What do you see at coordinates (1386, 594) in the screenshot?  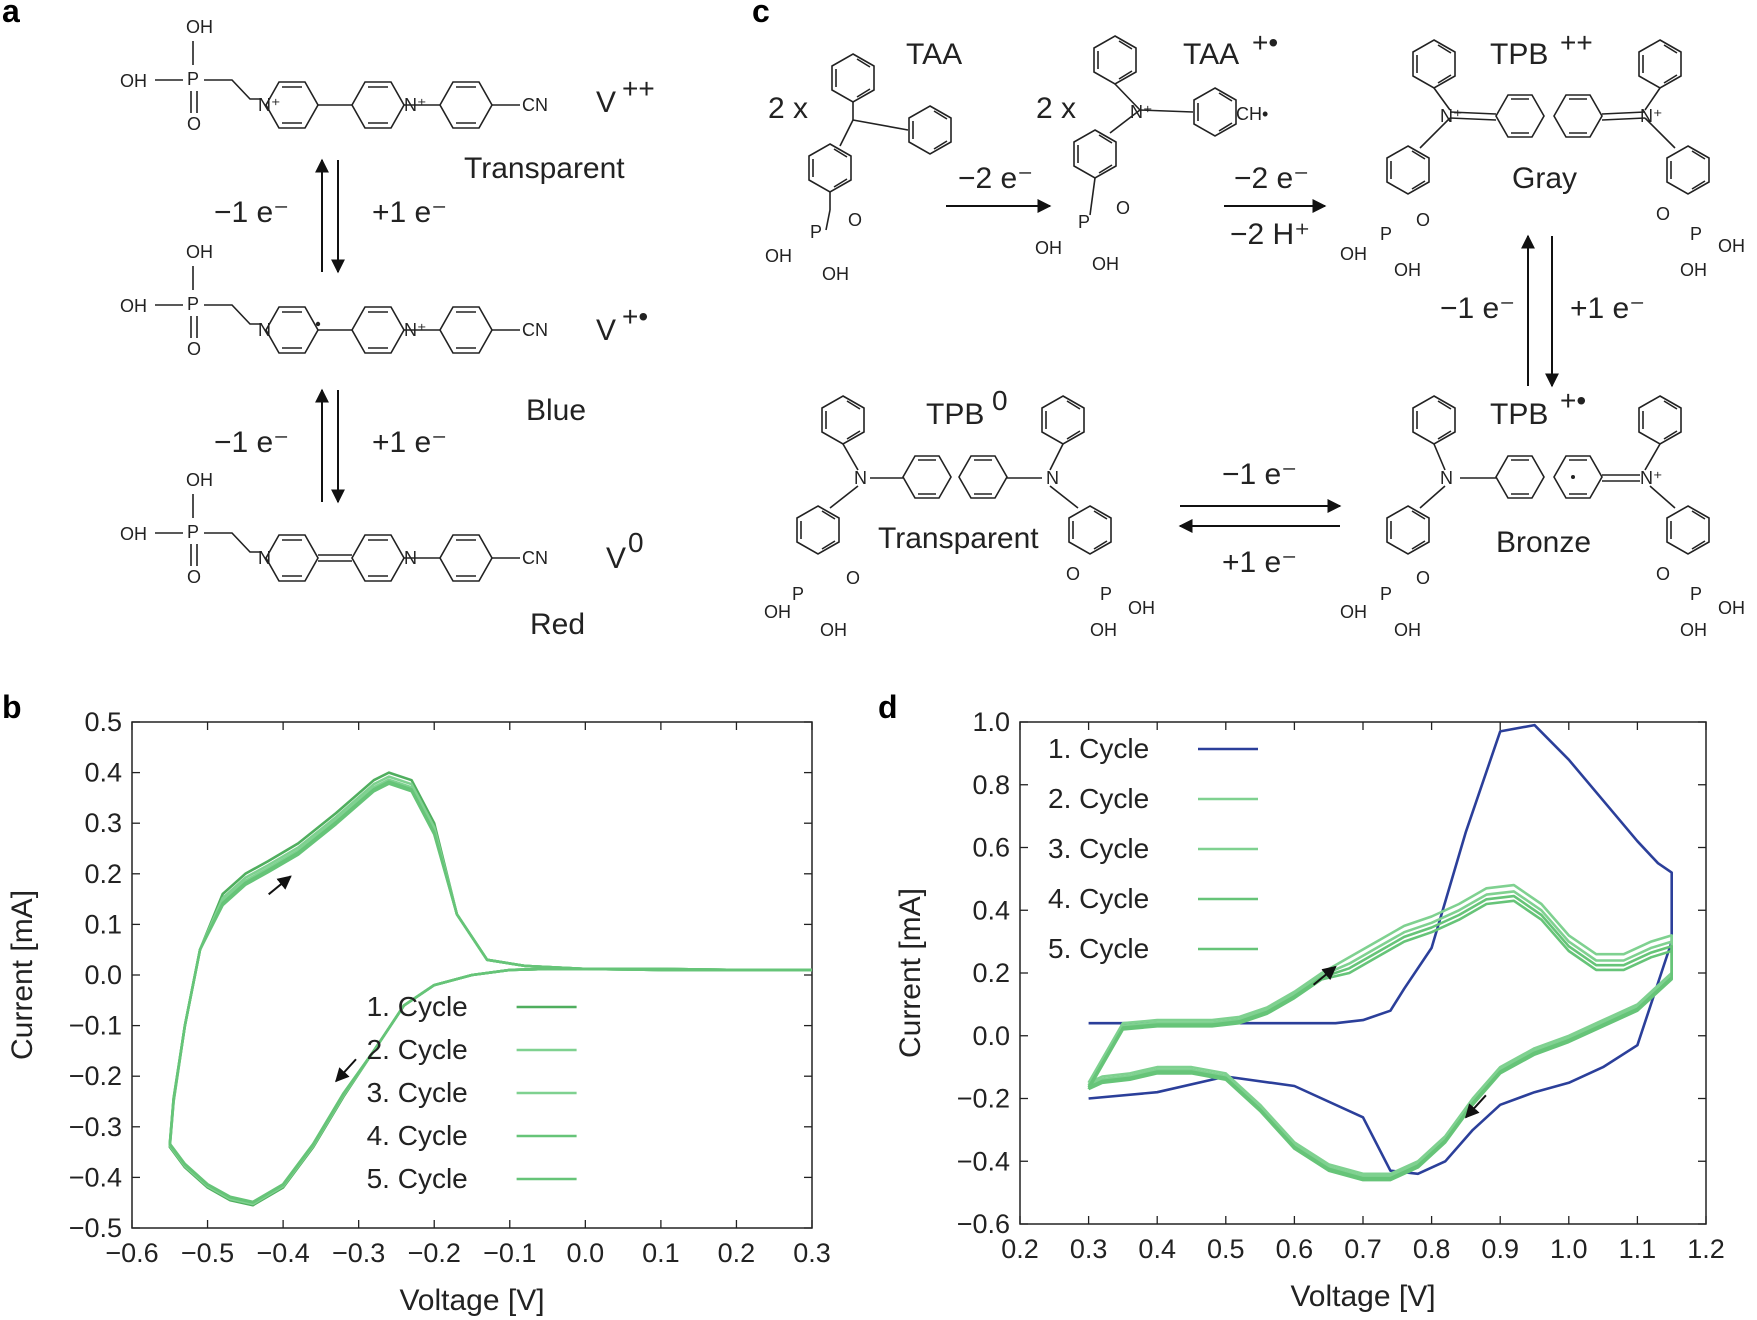 I see `tpbr-p-l: P` at bounding box center [1386, 594].